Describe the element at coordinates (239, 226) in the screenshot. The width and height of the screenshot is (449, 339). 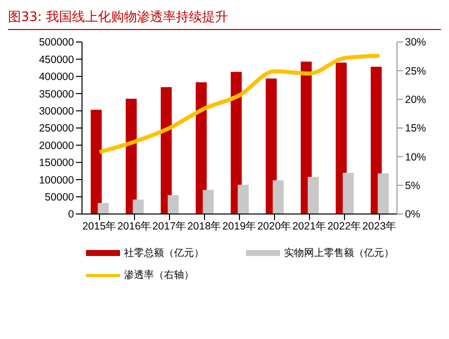
I see `x-tick-label: 2019年` at that location.